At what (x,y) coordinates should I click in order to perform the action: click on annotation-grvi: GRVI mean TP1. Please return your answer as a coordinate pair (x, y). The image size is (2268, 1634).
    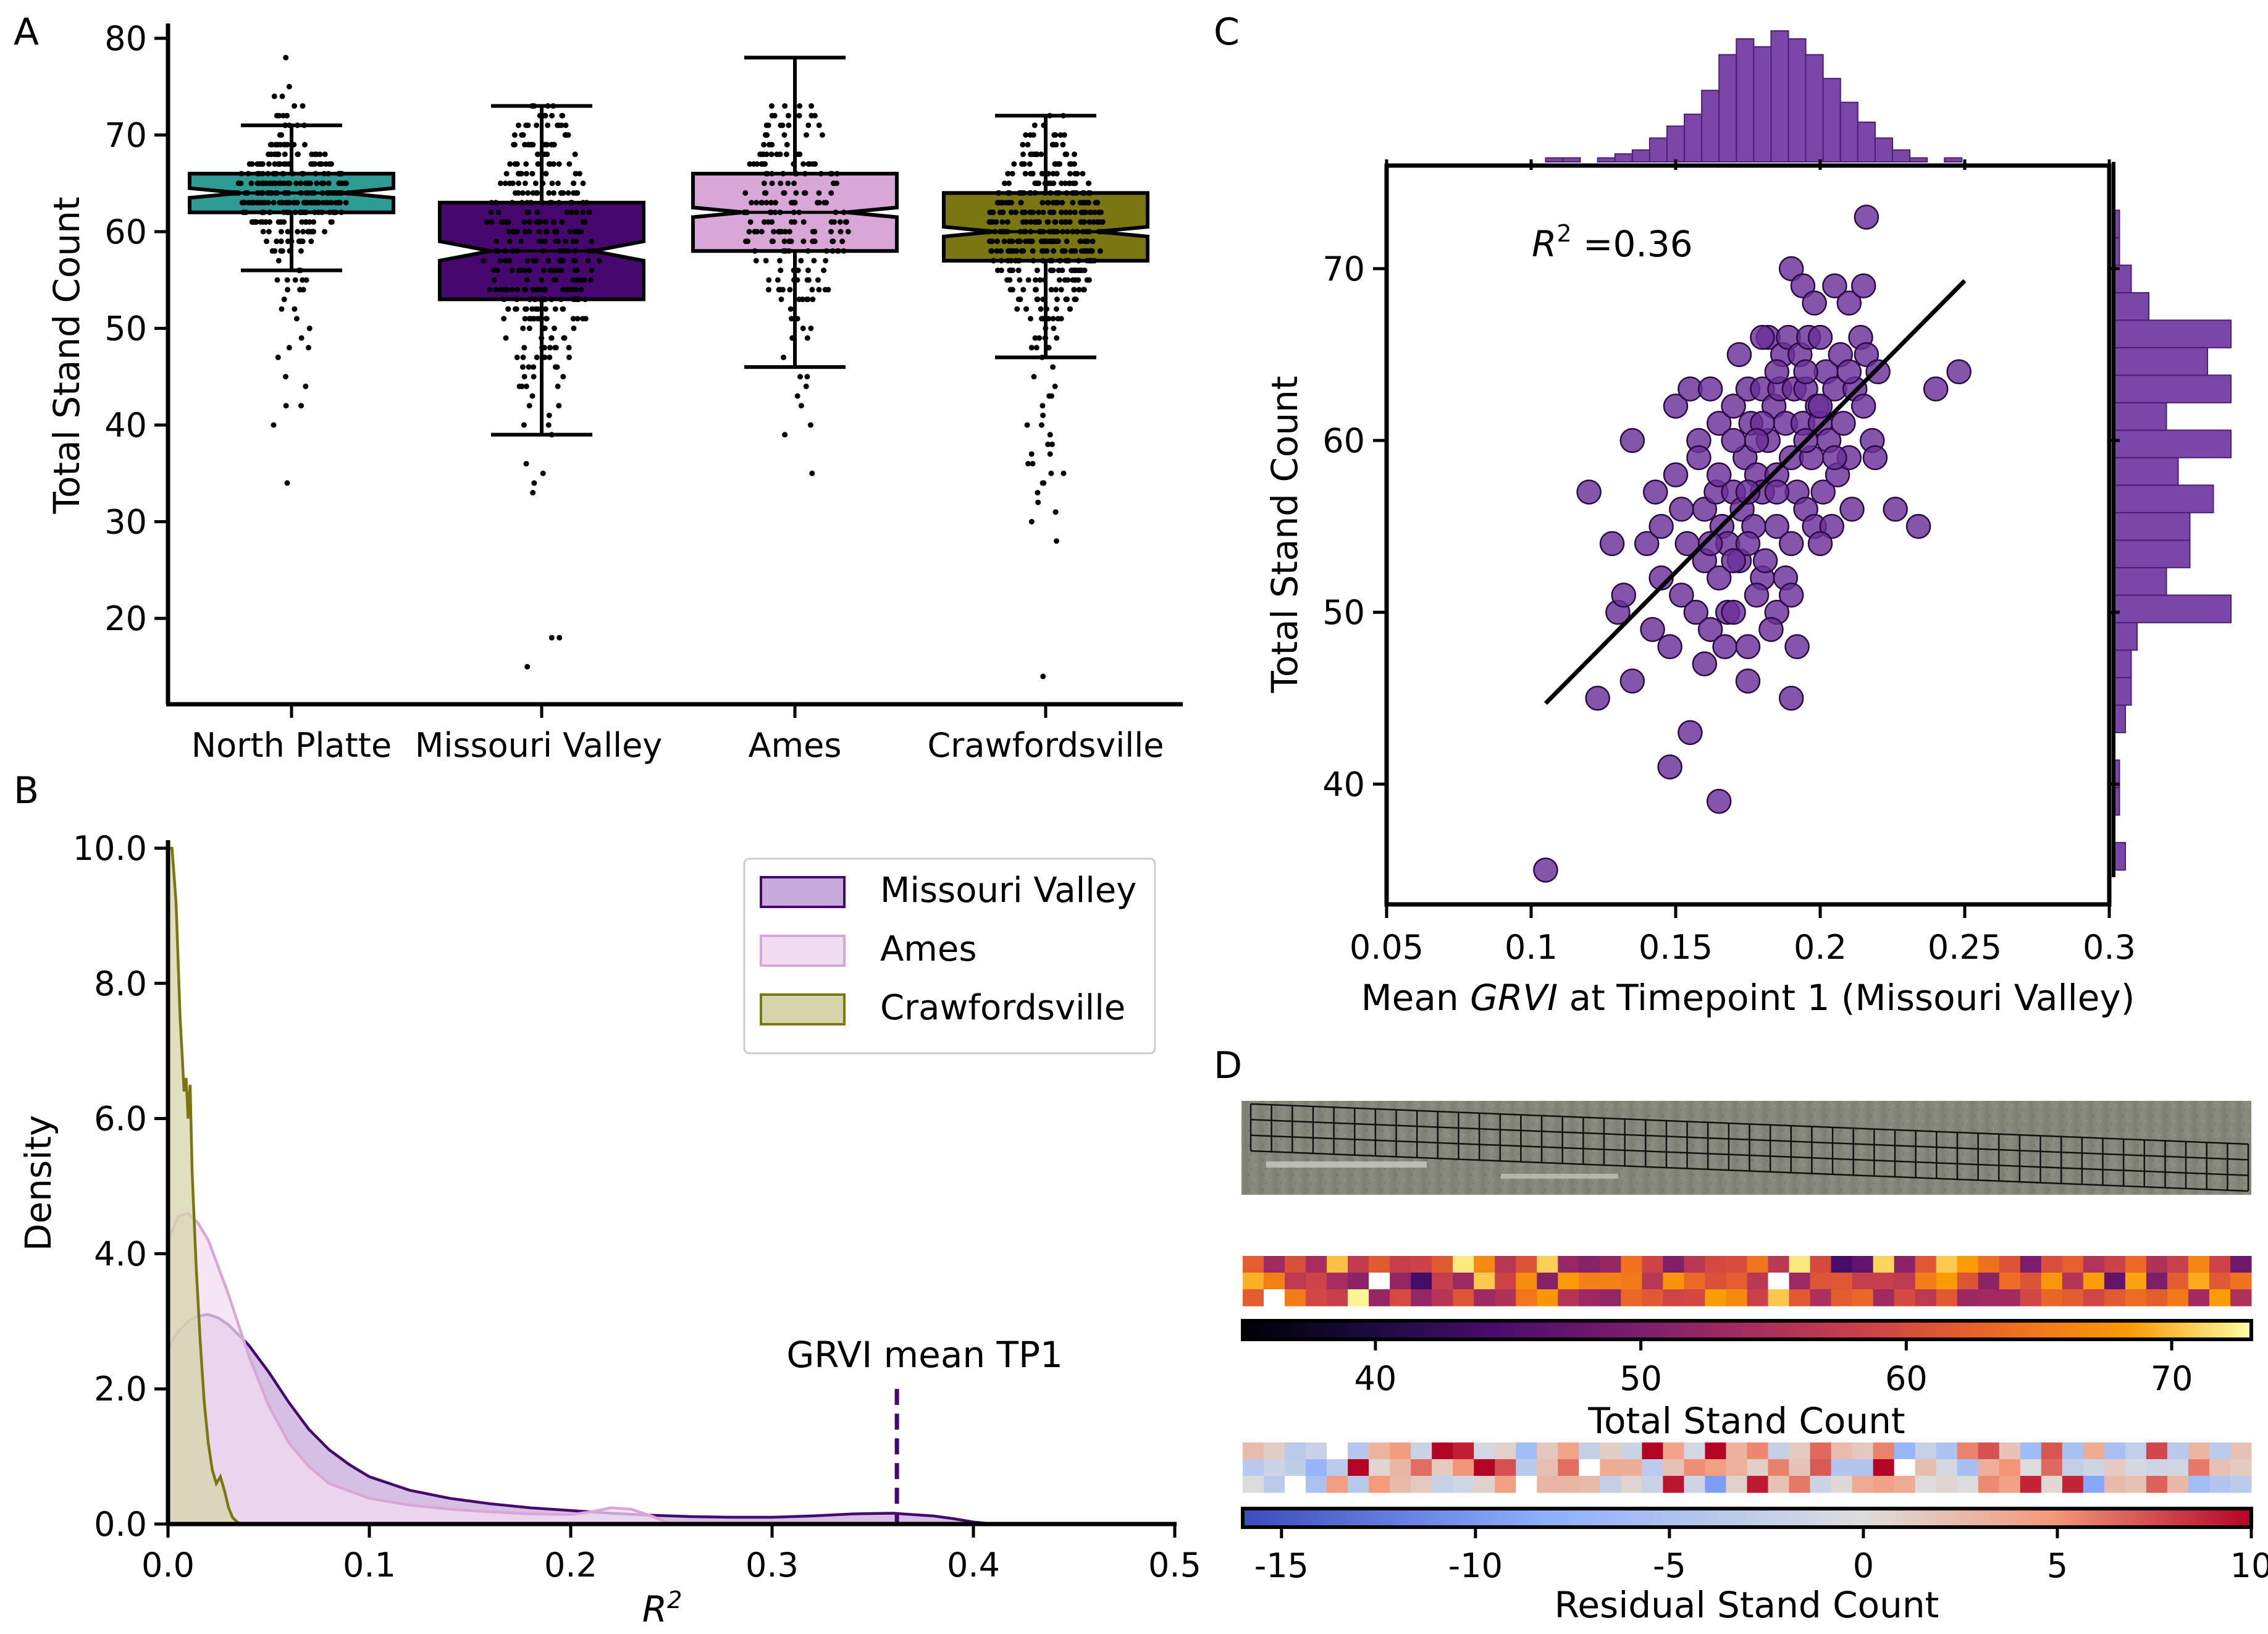
    Looking at the image, I should click on (925, 1429).